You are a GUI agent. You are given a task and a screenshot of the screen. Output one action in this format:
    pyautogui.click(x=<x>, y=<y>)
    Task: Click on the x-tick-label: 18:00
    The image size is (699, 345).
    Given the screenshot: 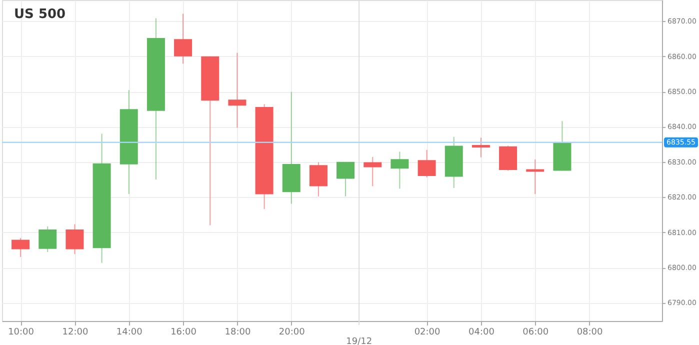 What is the action you would take?
    pyautogui.click(x=237, y=333)
    